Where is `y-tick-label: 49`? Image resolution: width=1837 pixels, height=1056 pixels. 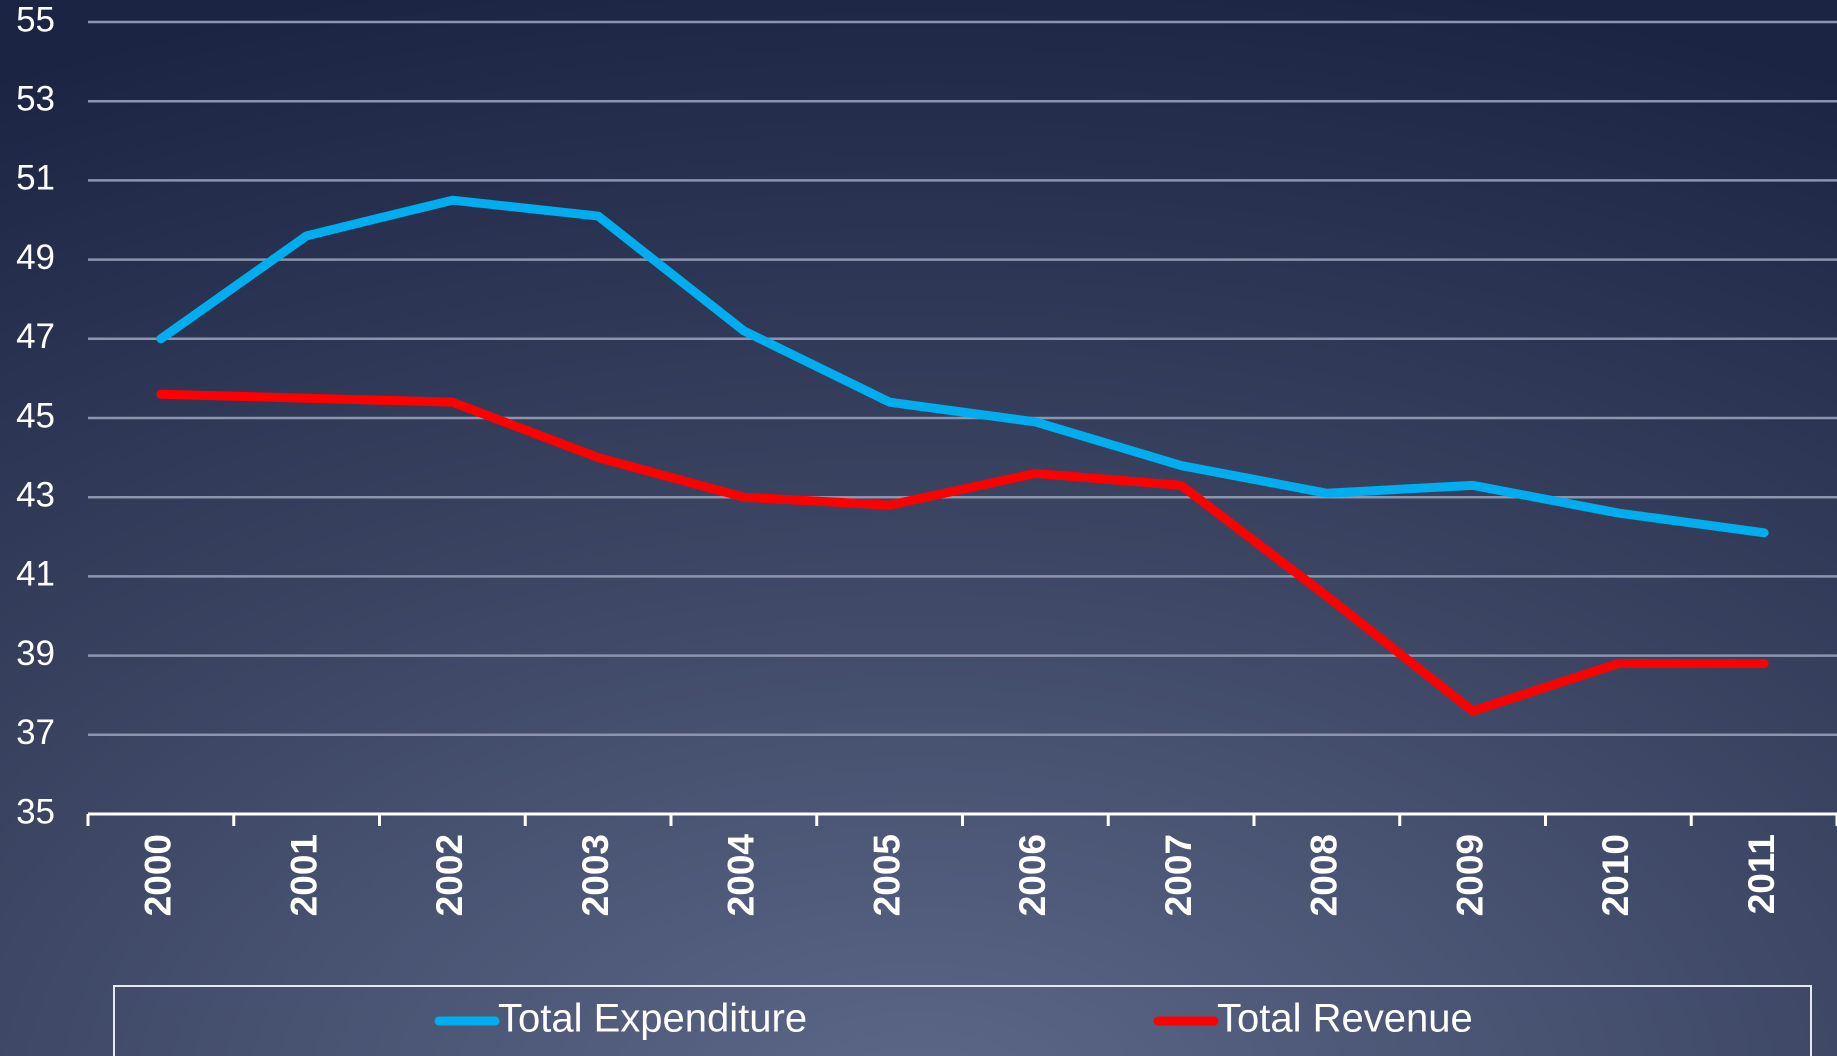 y-tick-label: 49 is located at coordinates (35, 257).